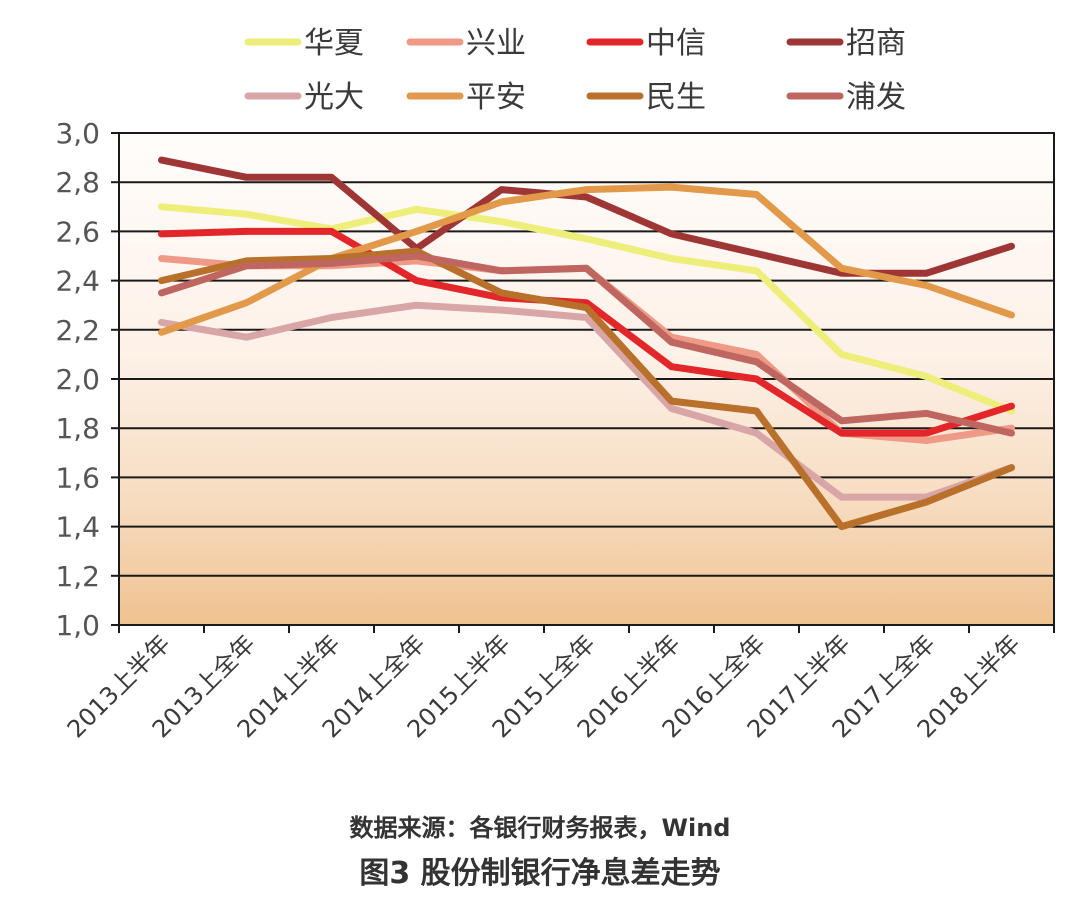 This screenshot has width=1080, height=916. I want to click on y-tick-label: 1,6, so click(77, 477).